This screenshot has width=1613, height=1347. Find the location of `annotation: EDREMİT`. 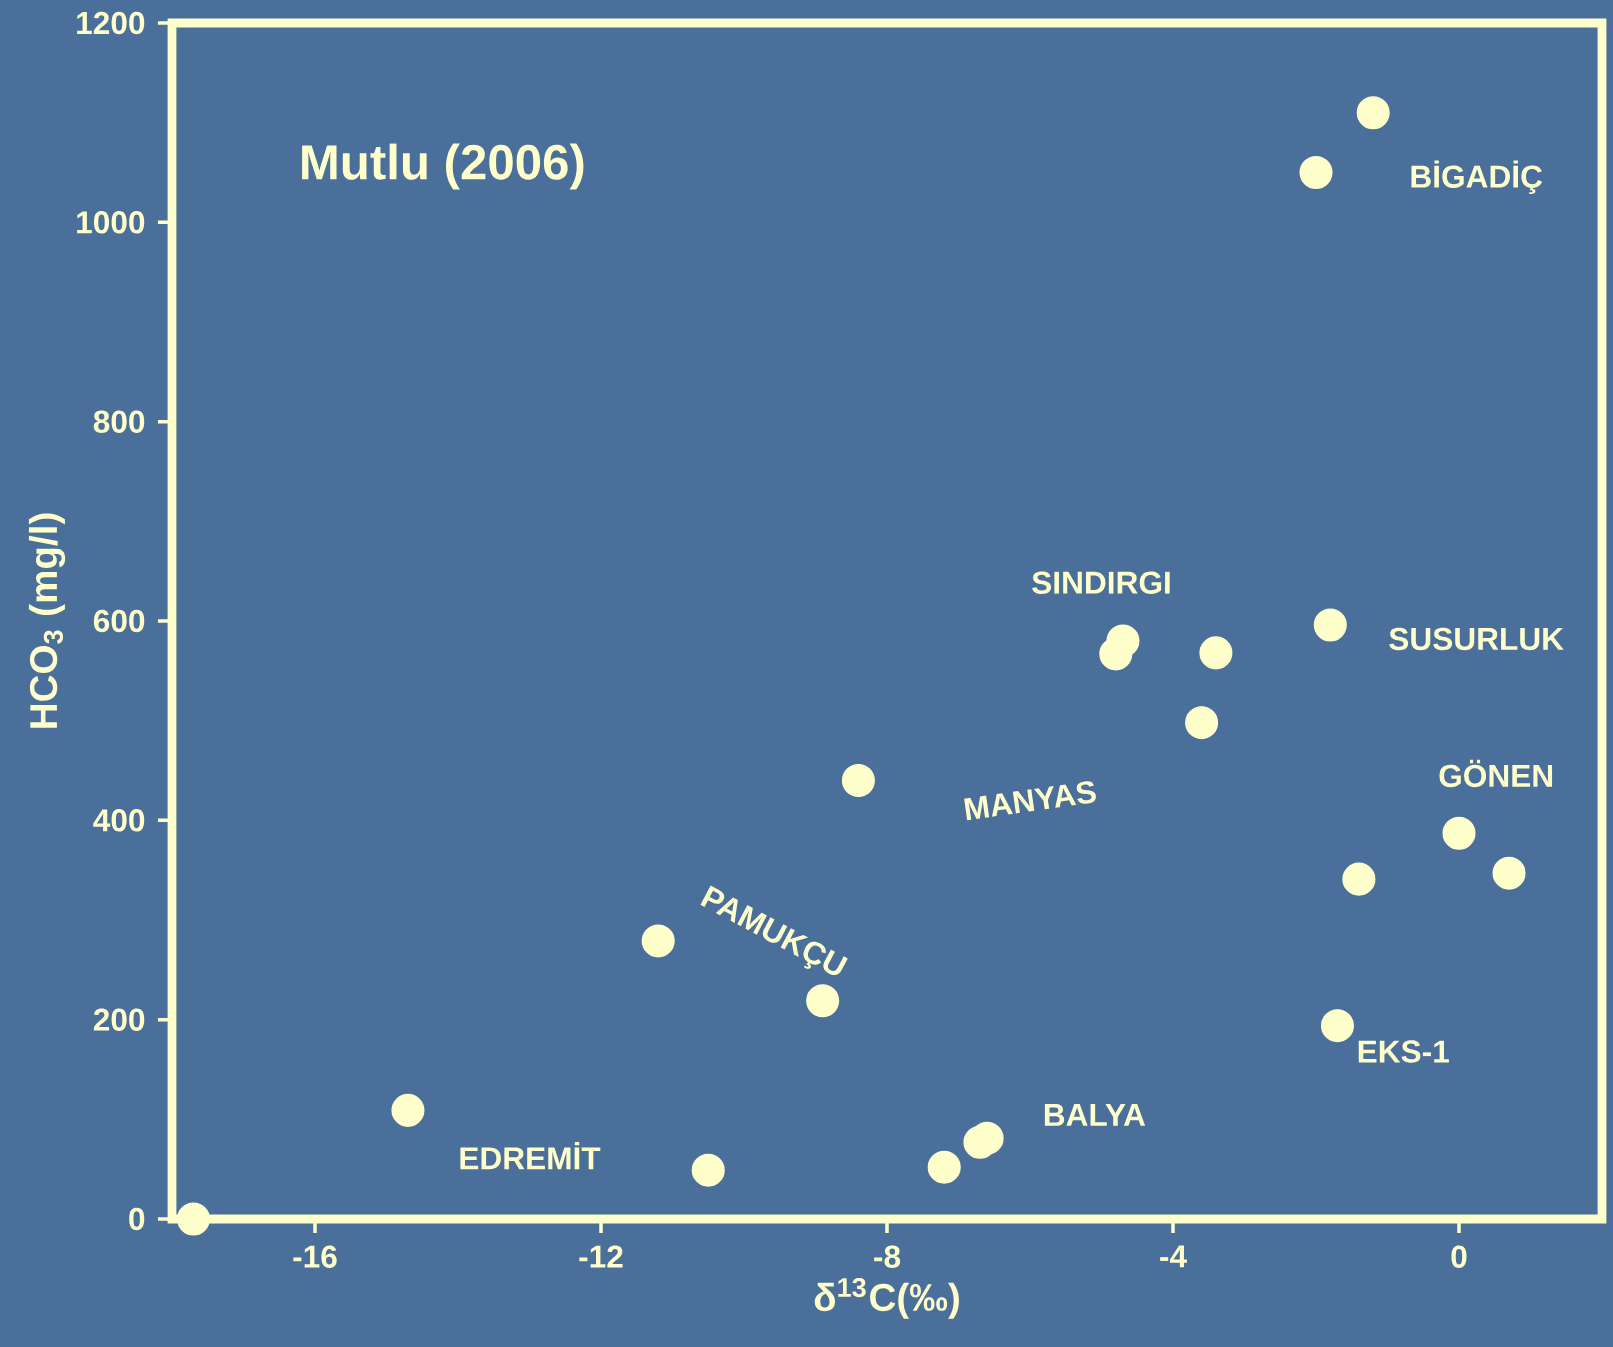

annotation: EDREMİT is located at coordinates (530, 1156).